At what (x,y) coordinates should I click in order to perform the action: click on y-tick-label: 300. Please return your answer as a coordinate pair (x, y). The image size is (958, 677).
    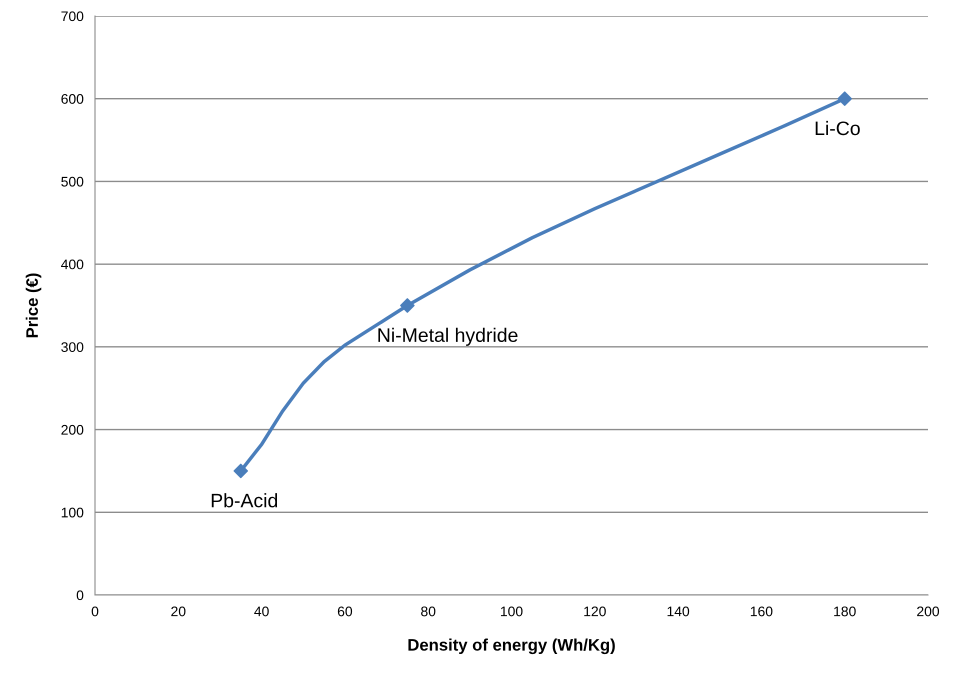
    Looking at the image, I should click on (72, 347).